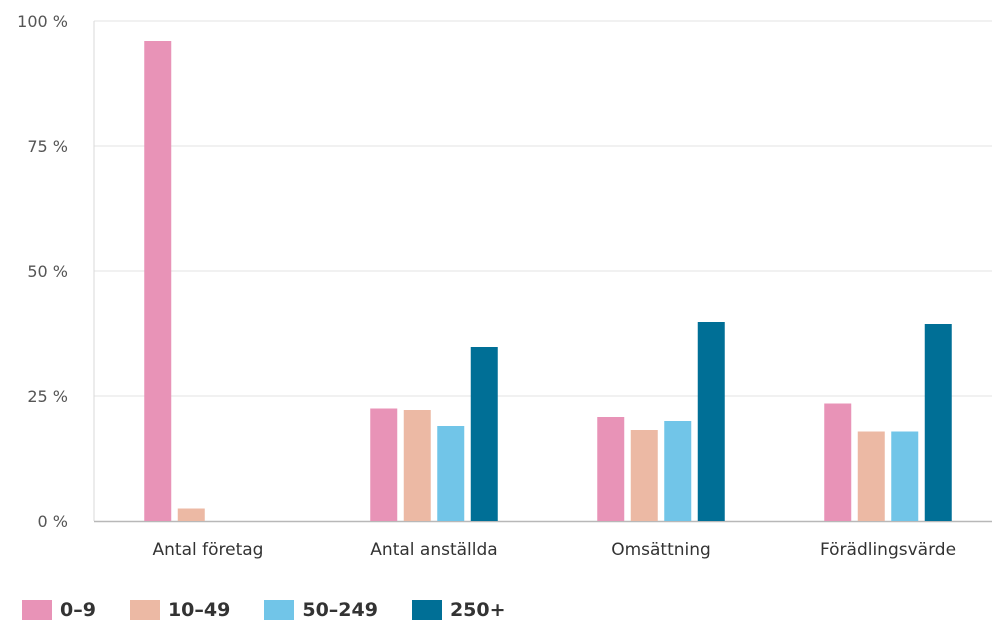 This screenshot has height=622, width=992. What do you see at coordinates (42, 21) in the screenshot?
I see `y-tick-label: 100 %` at bounding box center [42, 21].